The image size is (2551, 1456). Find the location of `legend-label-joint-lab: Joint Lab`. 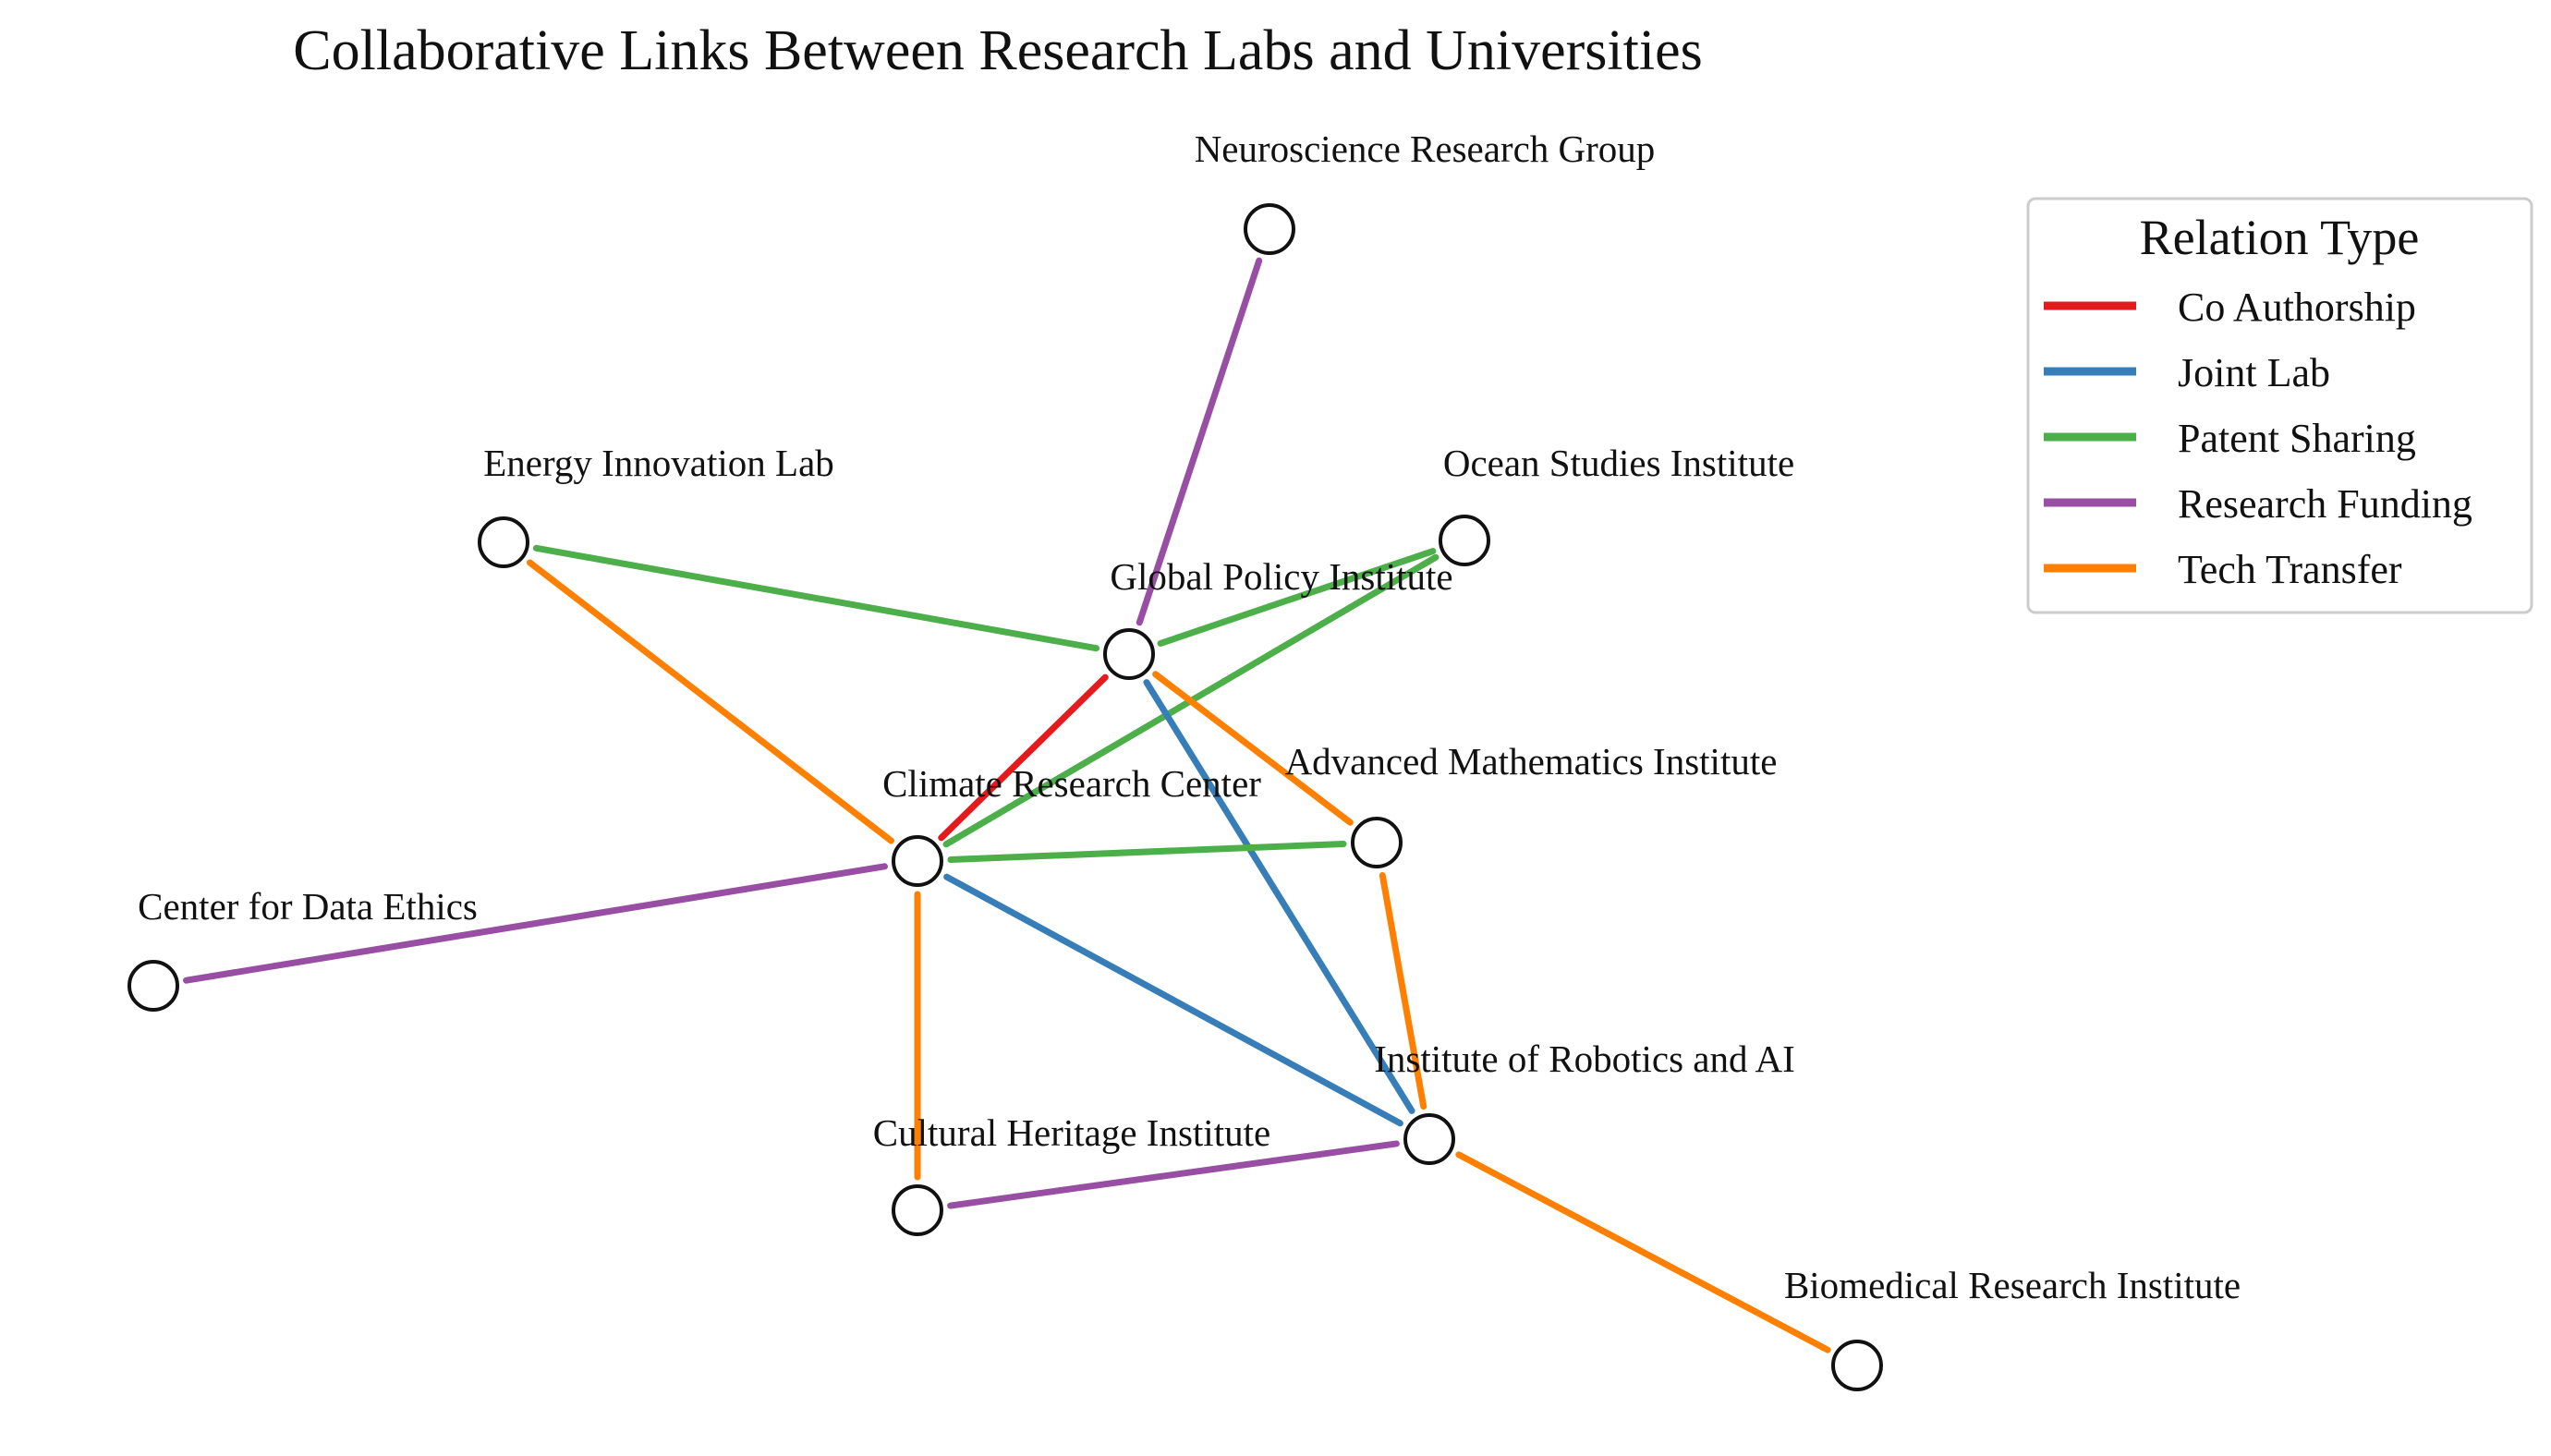

legend-label-joint-lab: Joint Lab is located at coordinates (2254, 372).